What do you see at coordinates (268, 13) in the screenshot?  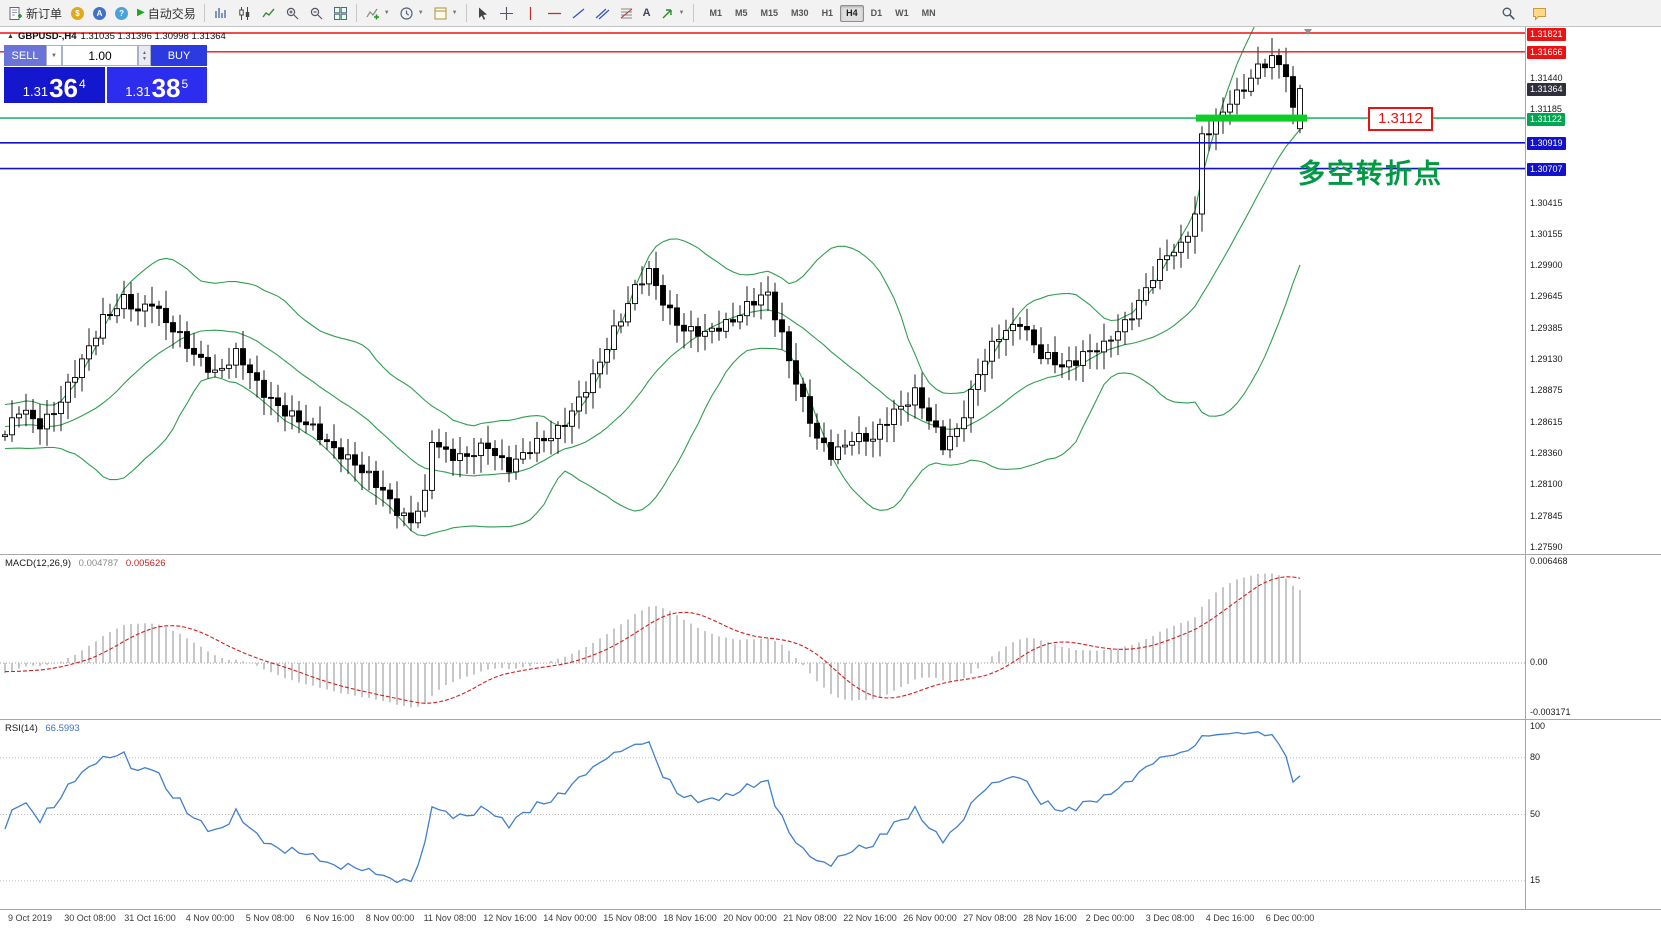 I see `line-chart-button` at bounding box center [268, 13].